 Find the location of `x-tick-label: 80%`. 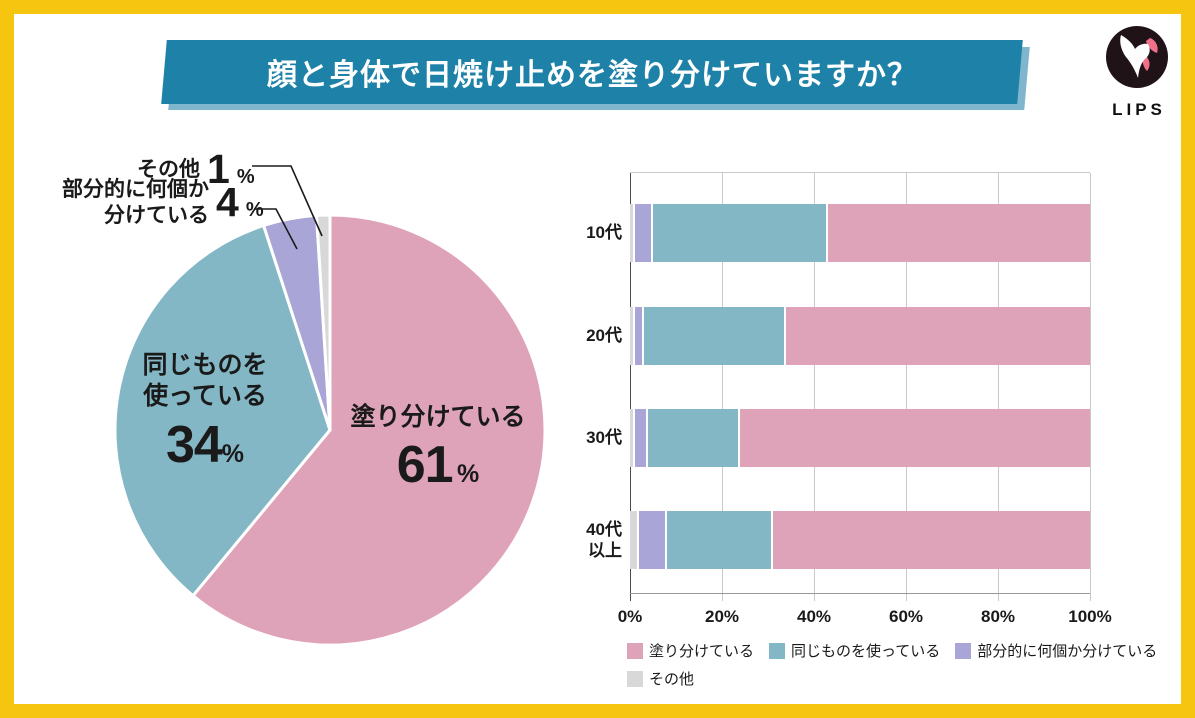

x-tick-label: 80% is located at coordinates (998, 616).